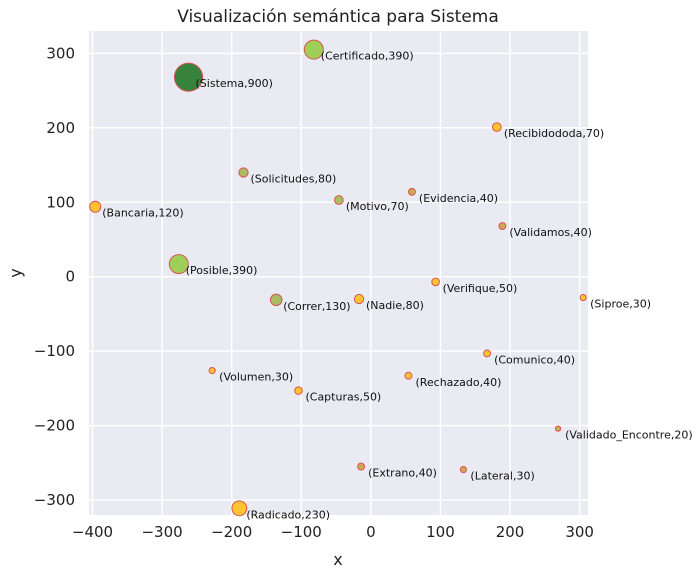  I want to click on y-axis-ticks: −300 −200 −100 0 100 200 300, so click(54, 276).